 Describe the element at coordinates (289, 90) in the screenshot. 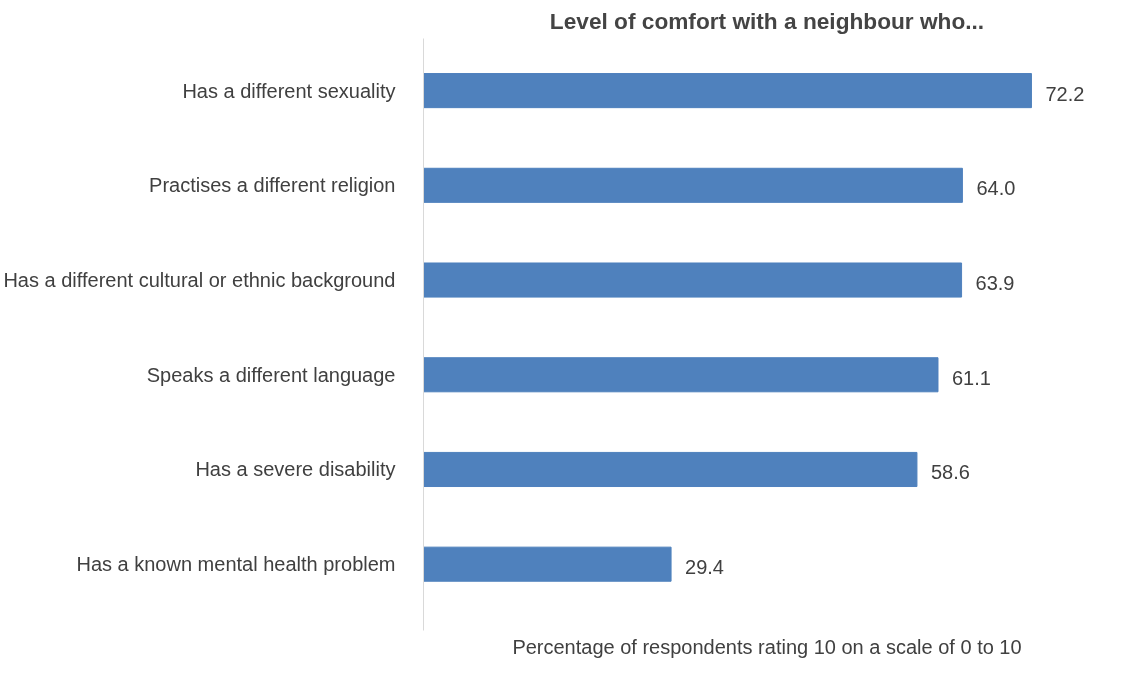

I see `y-tick-label: Has a different sexuality` at that location.